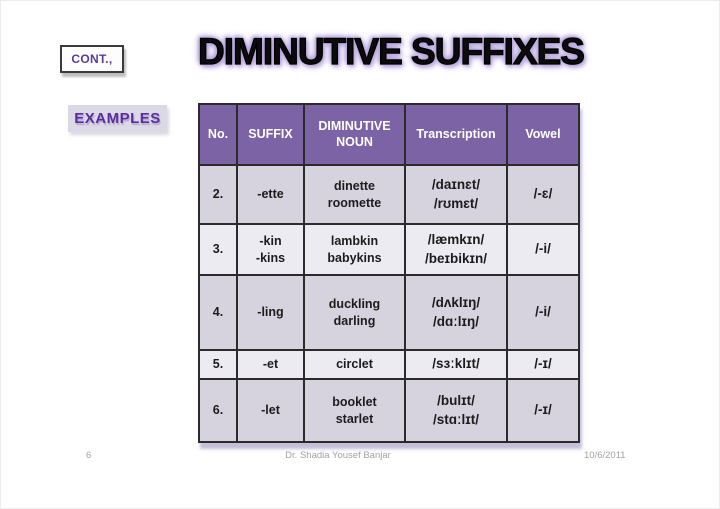  Describe the element at coordinates (218, 364) in the screenshot. I see `cell-no: 5.` at that location.